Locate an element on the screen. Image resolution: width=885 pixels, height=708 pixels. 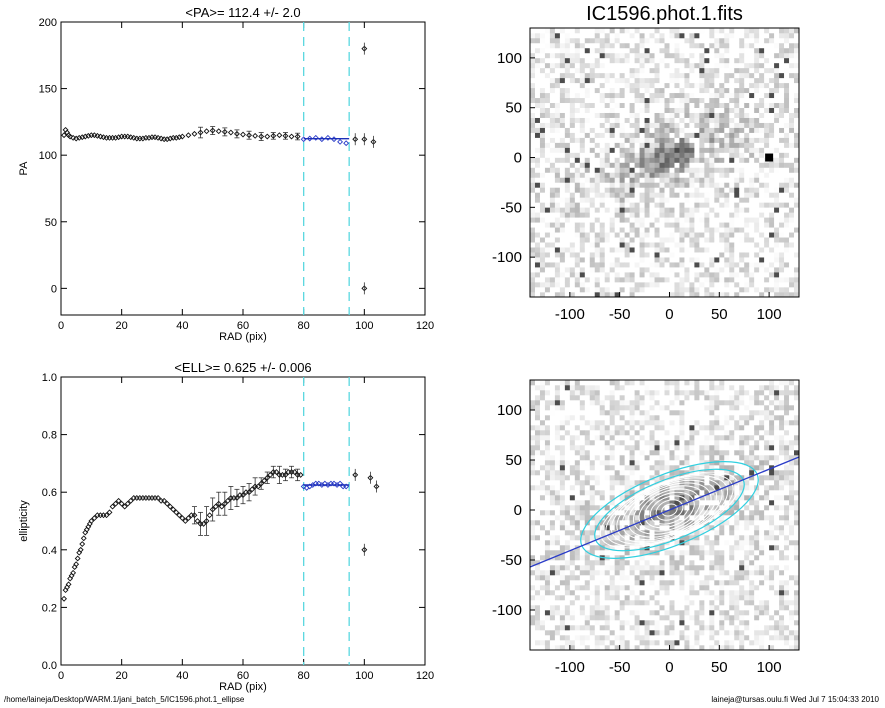
x-tick-label: 120 is located at coordinates (425, 326).